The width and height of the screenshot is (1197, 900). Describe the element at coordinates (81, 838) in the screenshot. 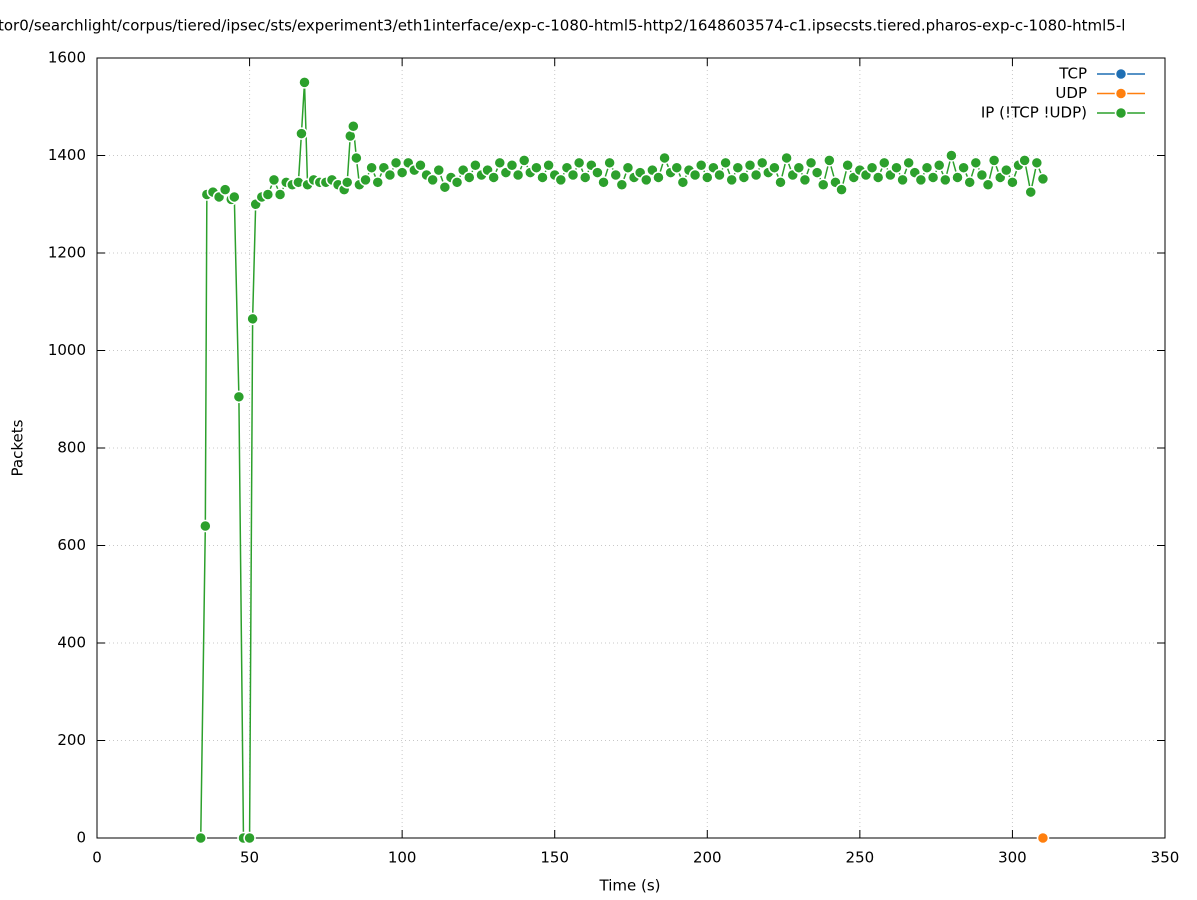

I see `y-tick-label: 0` at that location.